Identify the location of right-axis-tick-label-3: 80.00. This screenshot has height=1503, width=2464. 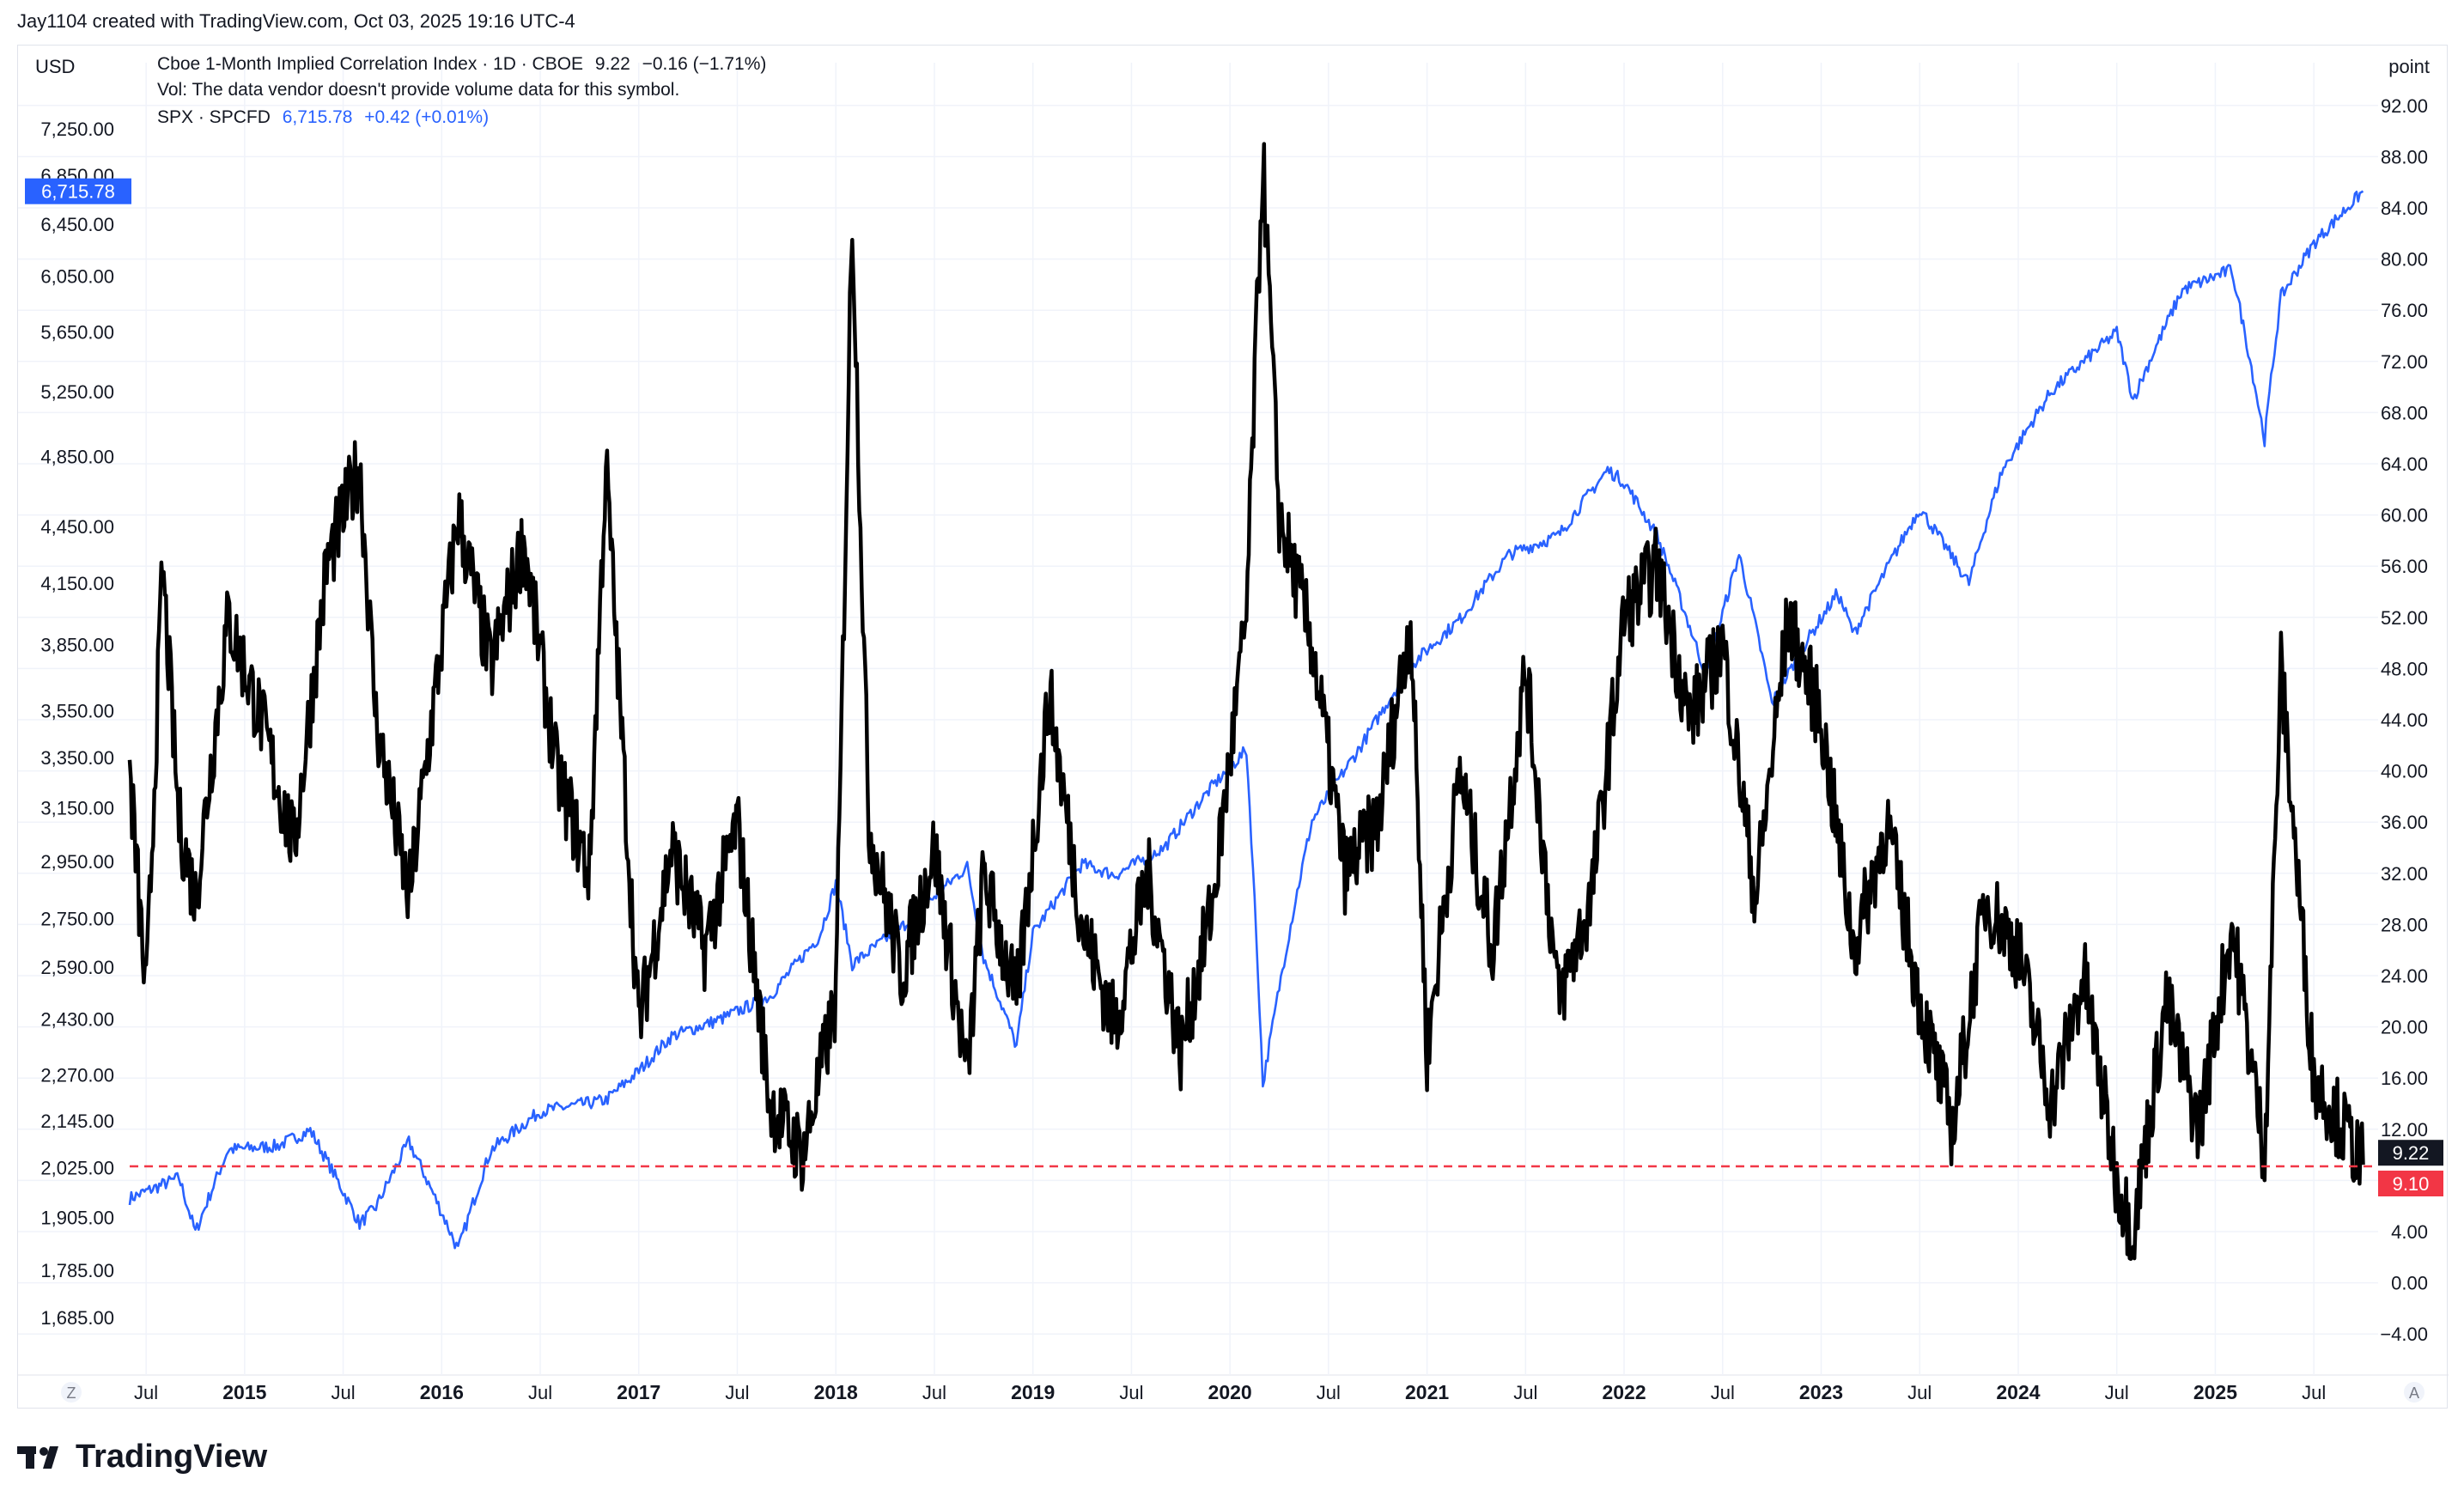
(2404, 260).